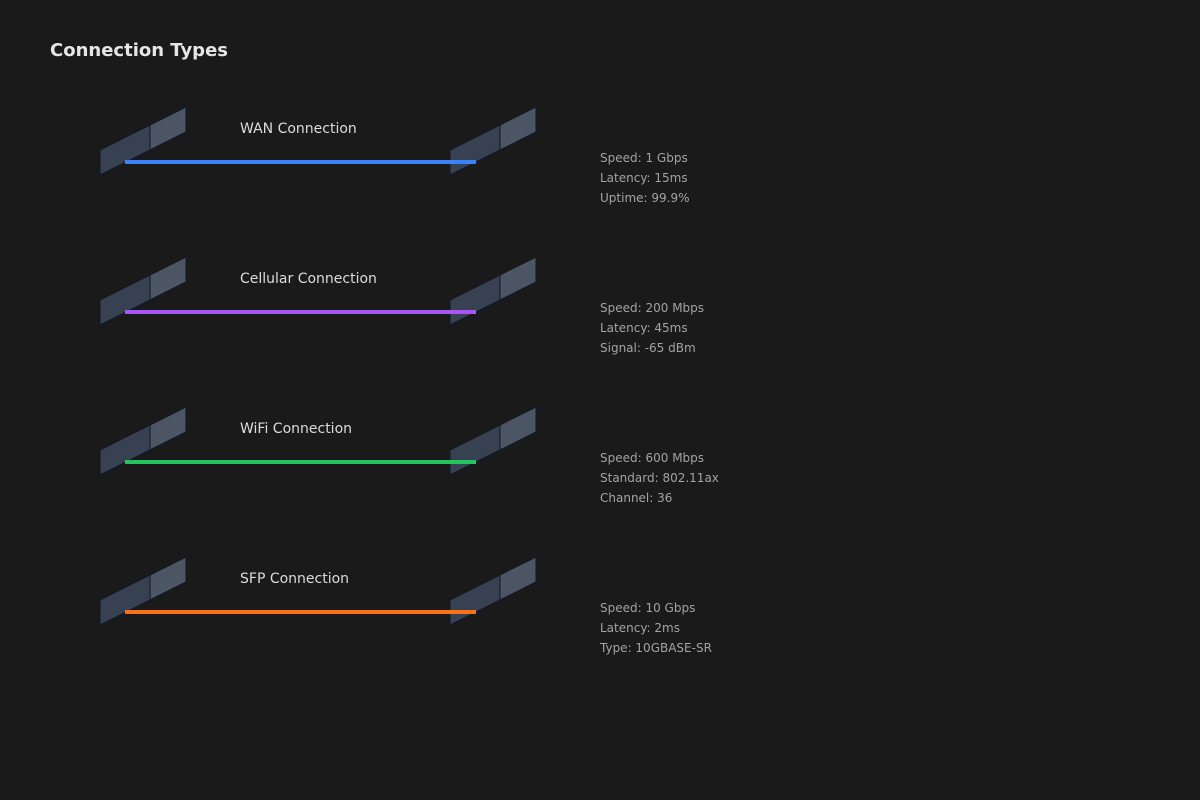 Image resolution: width=1200 pixels, height=800 pixels. What do you see at coordinates (655, 648) in the screenshot?
I see `connection-stat: Type: 10GBASE-SR` at bounding box center [655, 648].